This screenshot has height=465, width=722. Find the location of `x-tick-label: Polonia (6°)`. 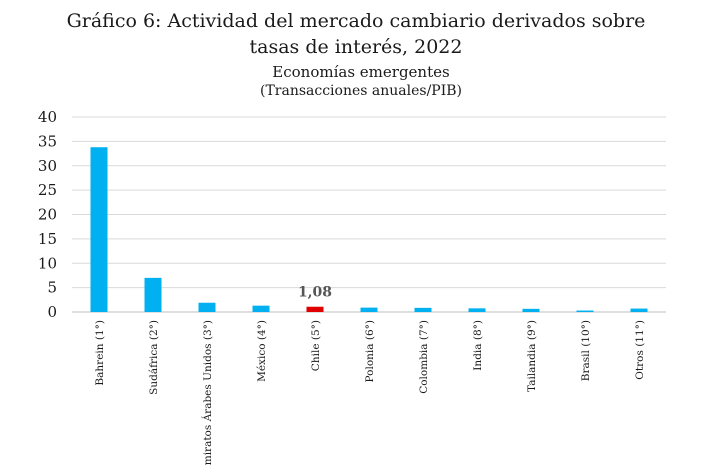

x-tick-label: Polonia (6°) is located at coordinates (370, 351).